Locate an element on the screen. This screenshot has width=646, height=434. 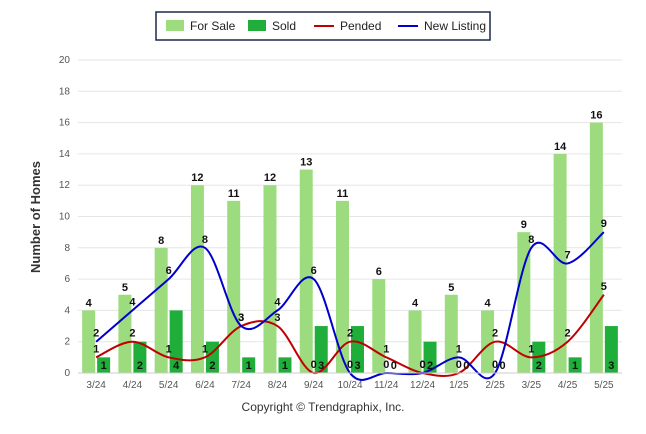
data-label: 7 is located at coordinates (568, 255).